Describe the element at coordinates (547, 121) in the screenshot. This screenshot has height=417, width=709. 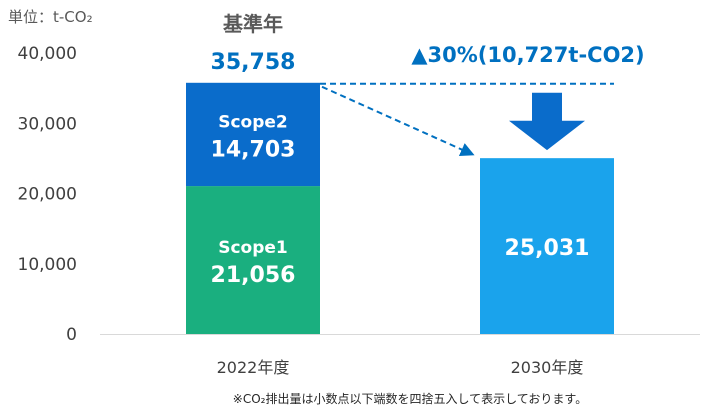
I see `down-arrow-icon` at that location.